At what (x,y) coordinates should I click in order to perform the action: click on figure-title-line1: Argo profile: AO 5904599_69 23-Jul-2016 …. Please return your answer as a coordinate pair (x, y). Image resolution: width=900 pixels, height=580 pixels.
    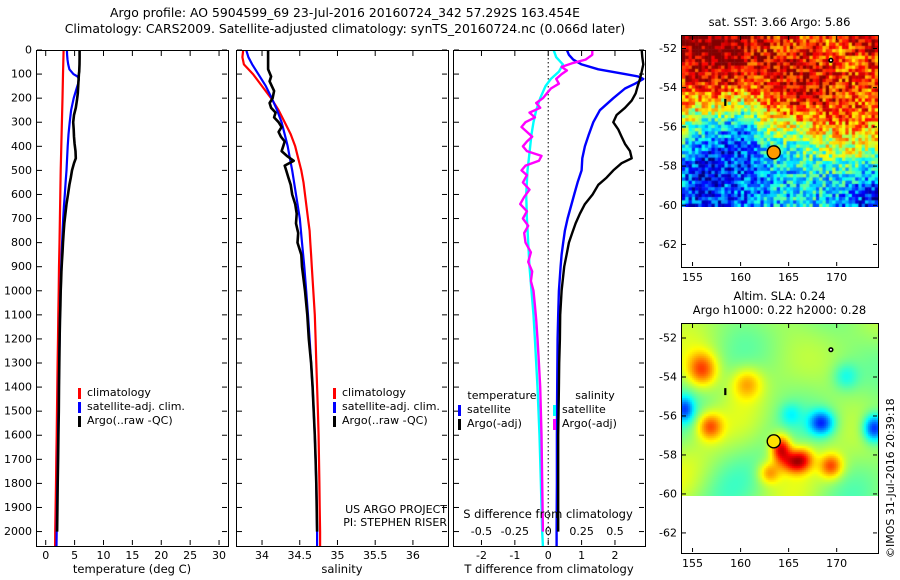
    Looking at the image, I should click on (345, 12).